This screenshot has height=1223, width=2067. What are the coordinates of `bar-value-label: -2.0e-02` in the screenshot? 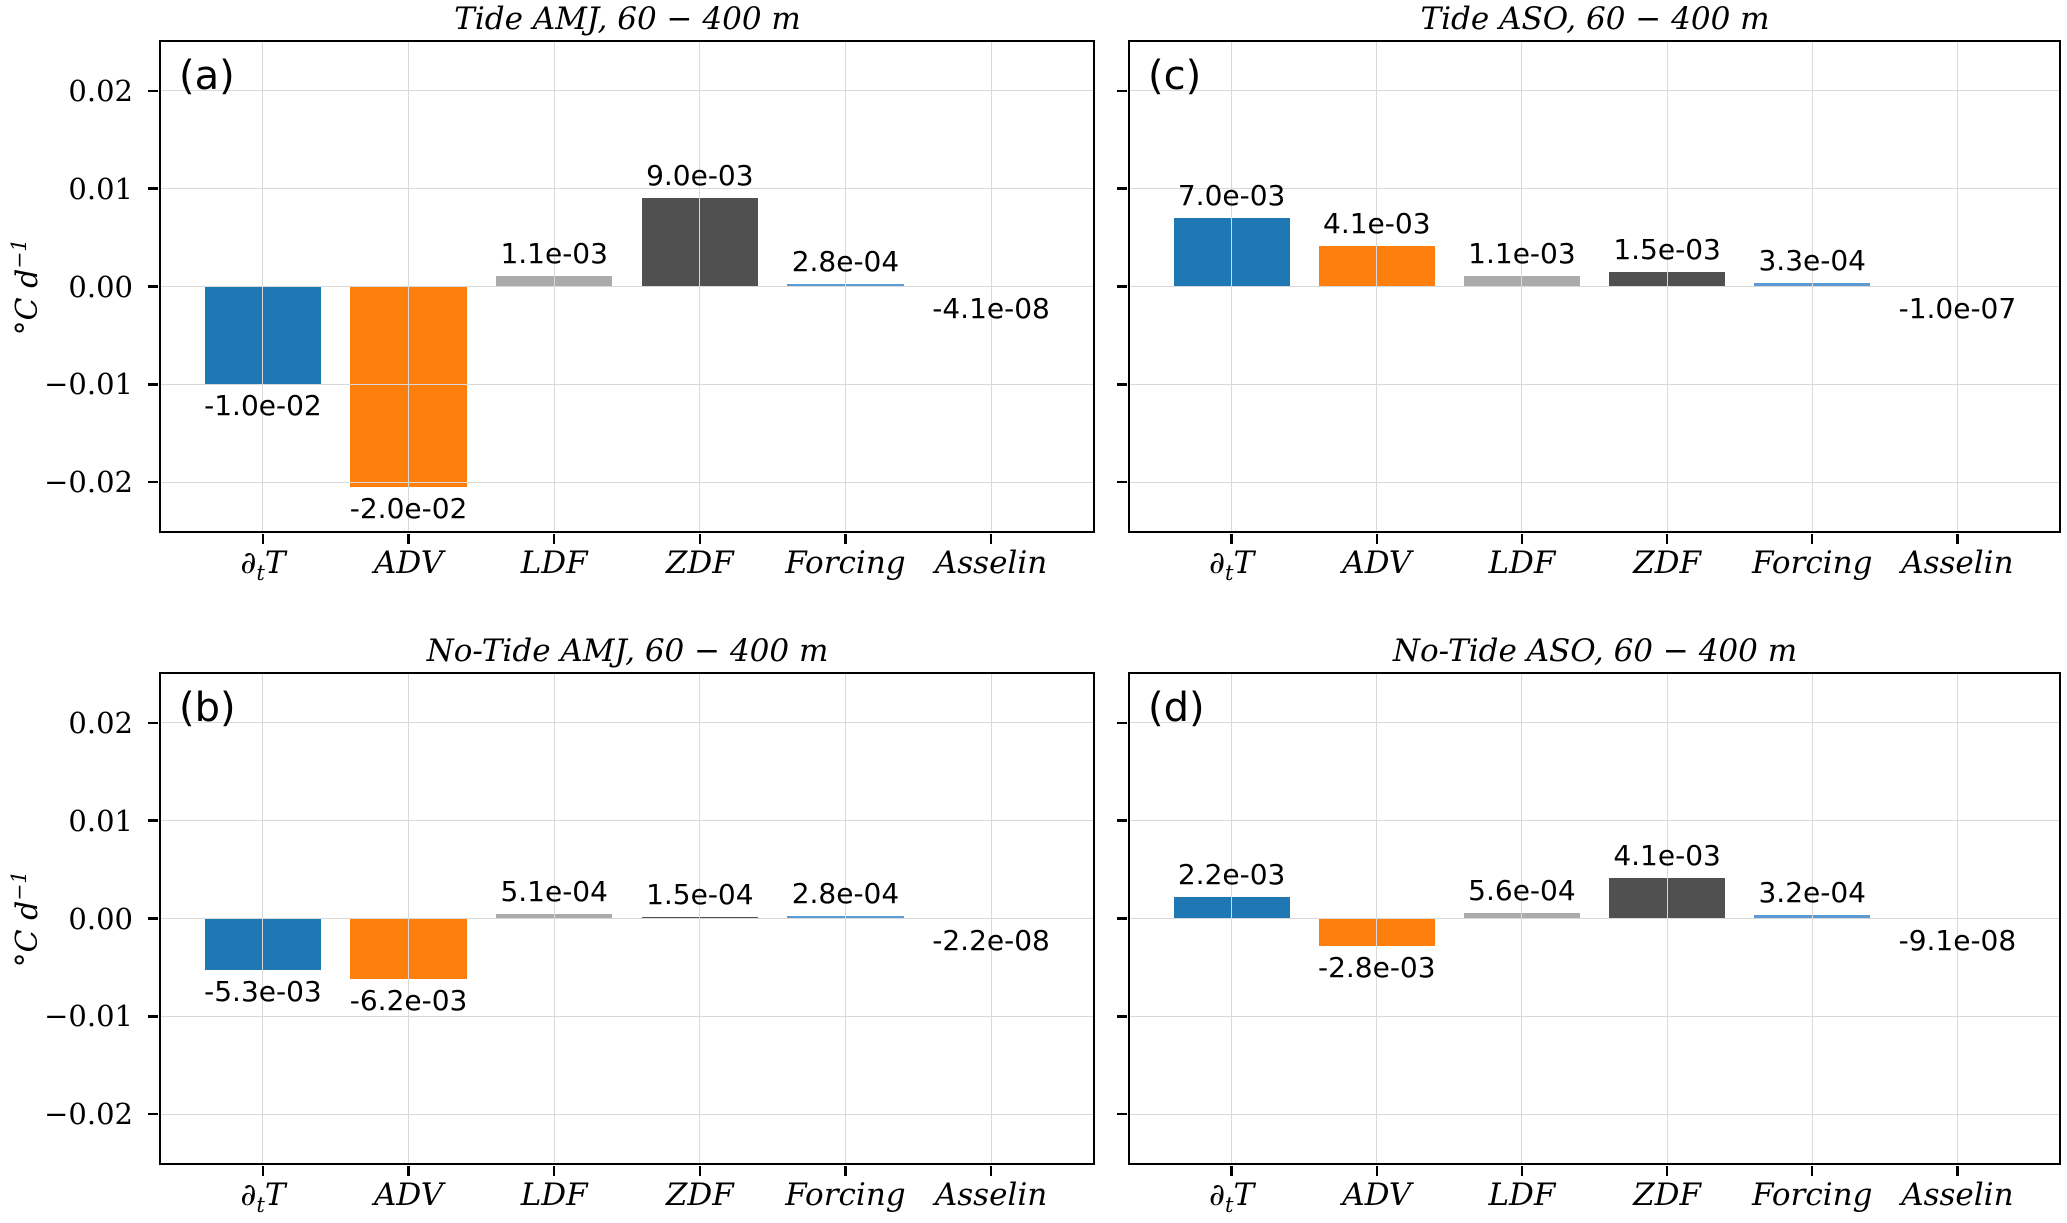 It's located at (408, 508).